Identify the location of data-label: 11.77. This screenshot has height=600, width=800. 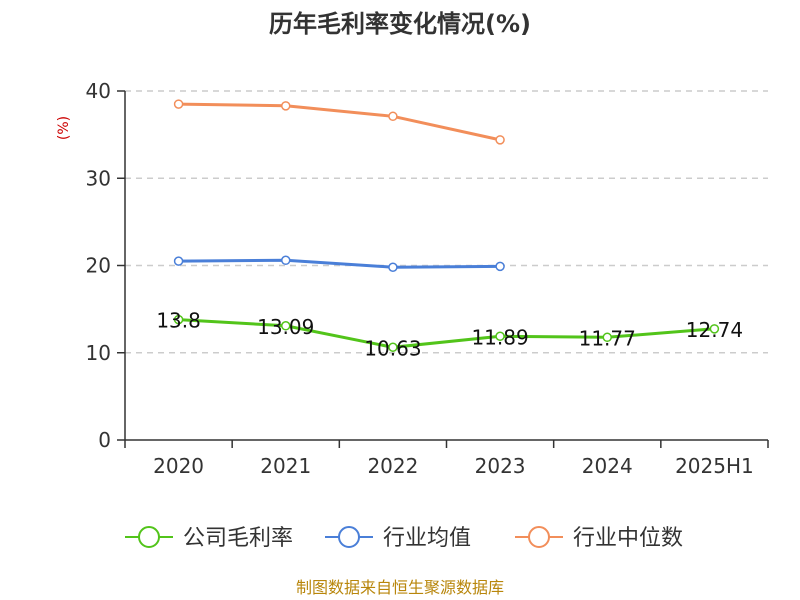
(607, 338).